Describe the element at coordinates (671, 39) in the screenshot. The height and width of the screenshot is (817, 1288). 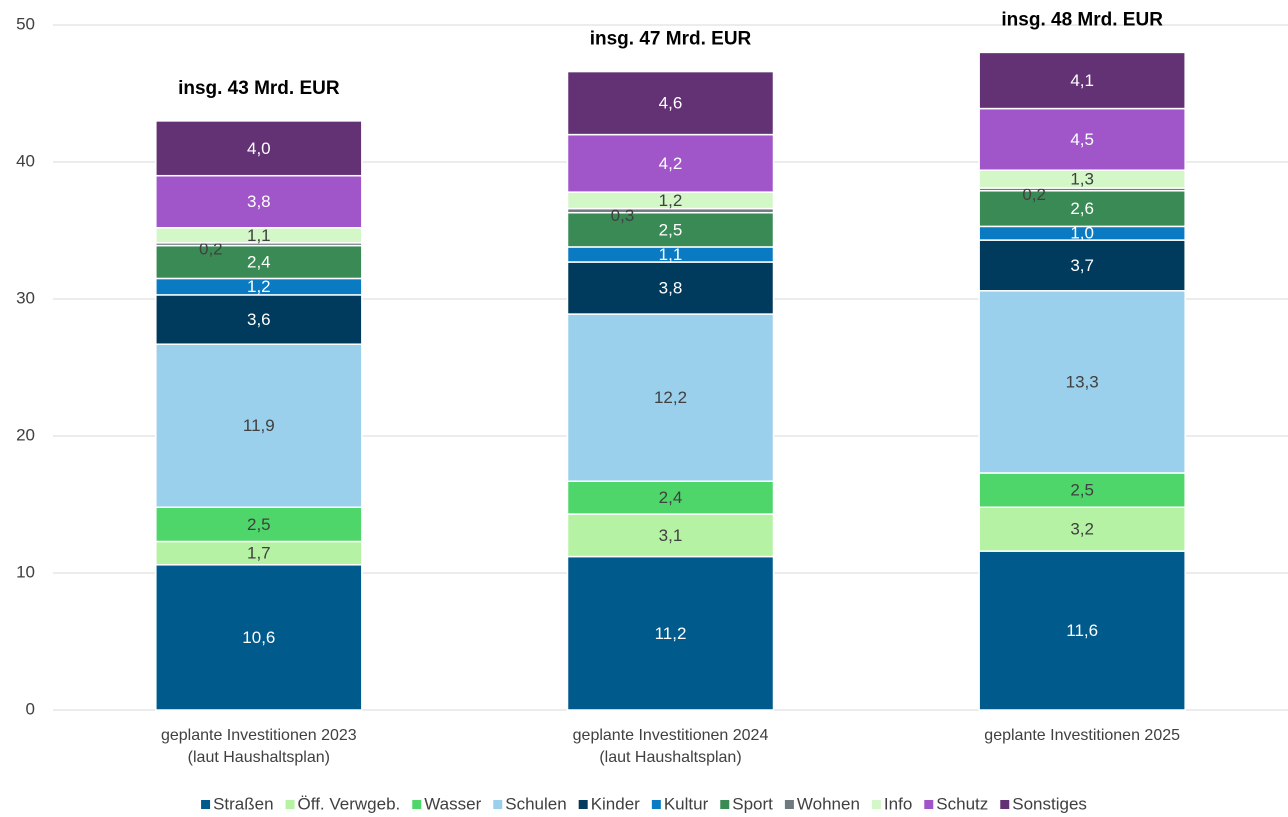
I see `total-annotation: insg. 47 Mrd. EUR` at that location.